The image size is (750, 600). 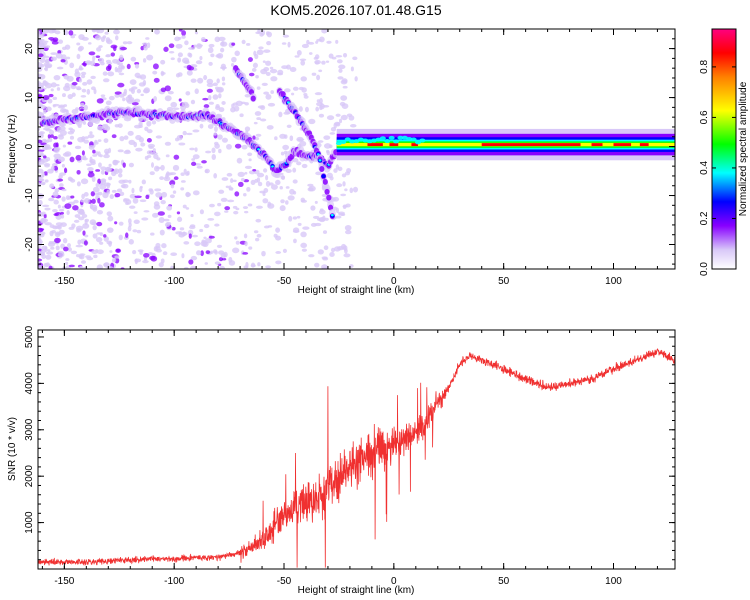 What do you see at coordinates (356, 10) in the screenshot?
I see `chart-title: KOM5.2026.107.01.48.G15` at bounding box center [356, 10].